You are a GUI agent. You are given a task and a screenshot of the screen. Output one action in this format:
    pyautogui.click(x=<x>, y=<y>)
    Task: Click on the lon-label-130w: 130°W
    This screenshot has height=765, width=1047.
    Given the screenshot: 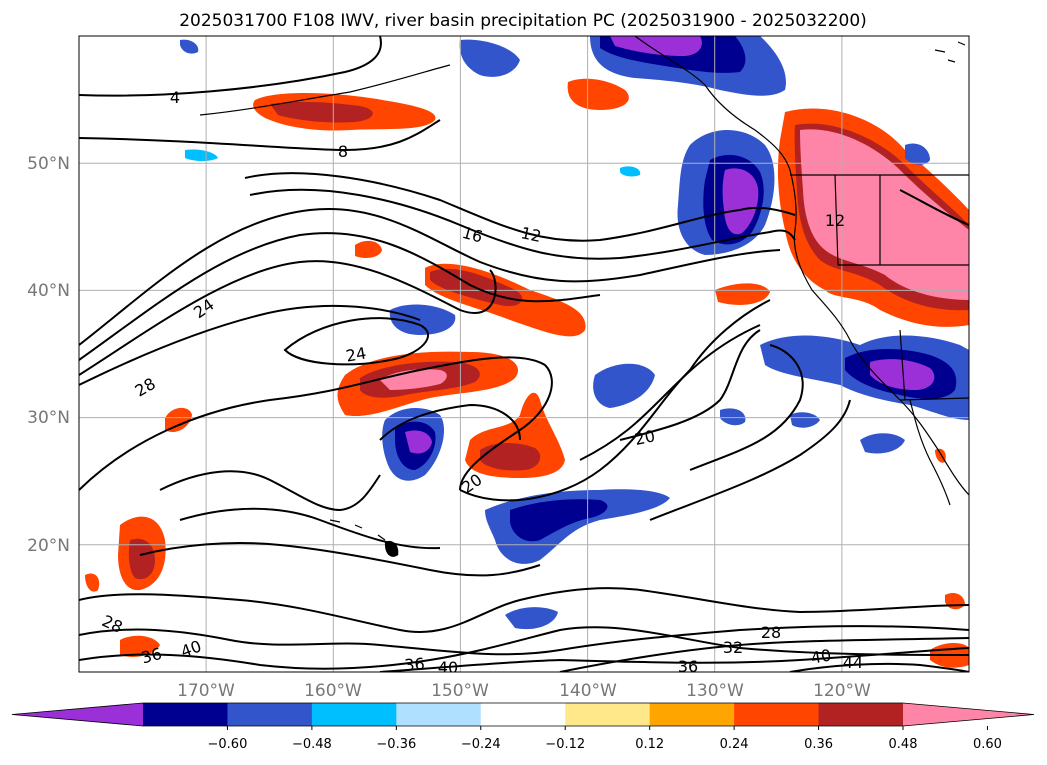 What is the action you would take?
    pyautogui.click(x=715, y=691)
    